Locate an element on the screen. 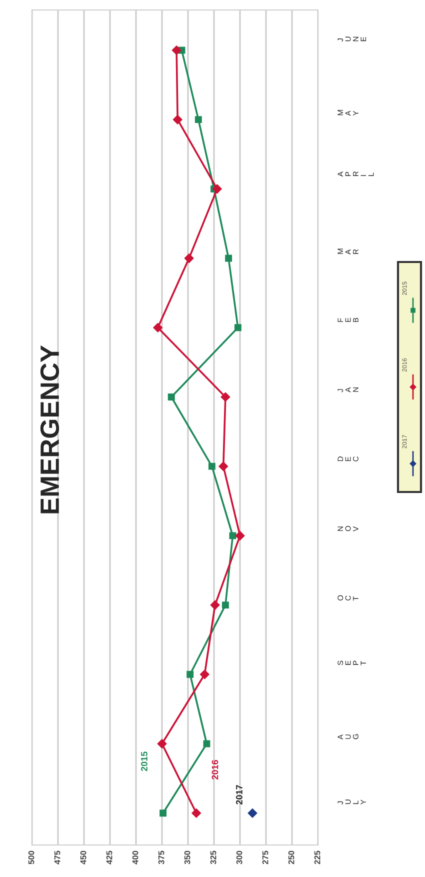  x-tick-label: 275 is located at coordinates (265, 857).